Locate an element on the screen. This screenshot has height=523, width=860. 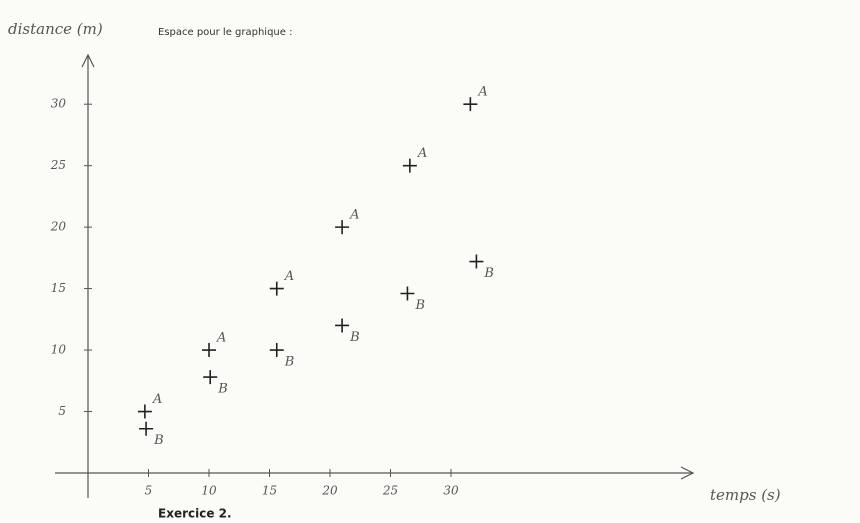
x-tick-label: 30 is located at coordinates (451, 491).